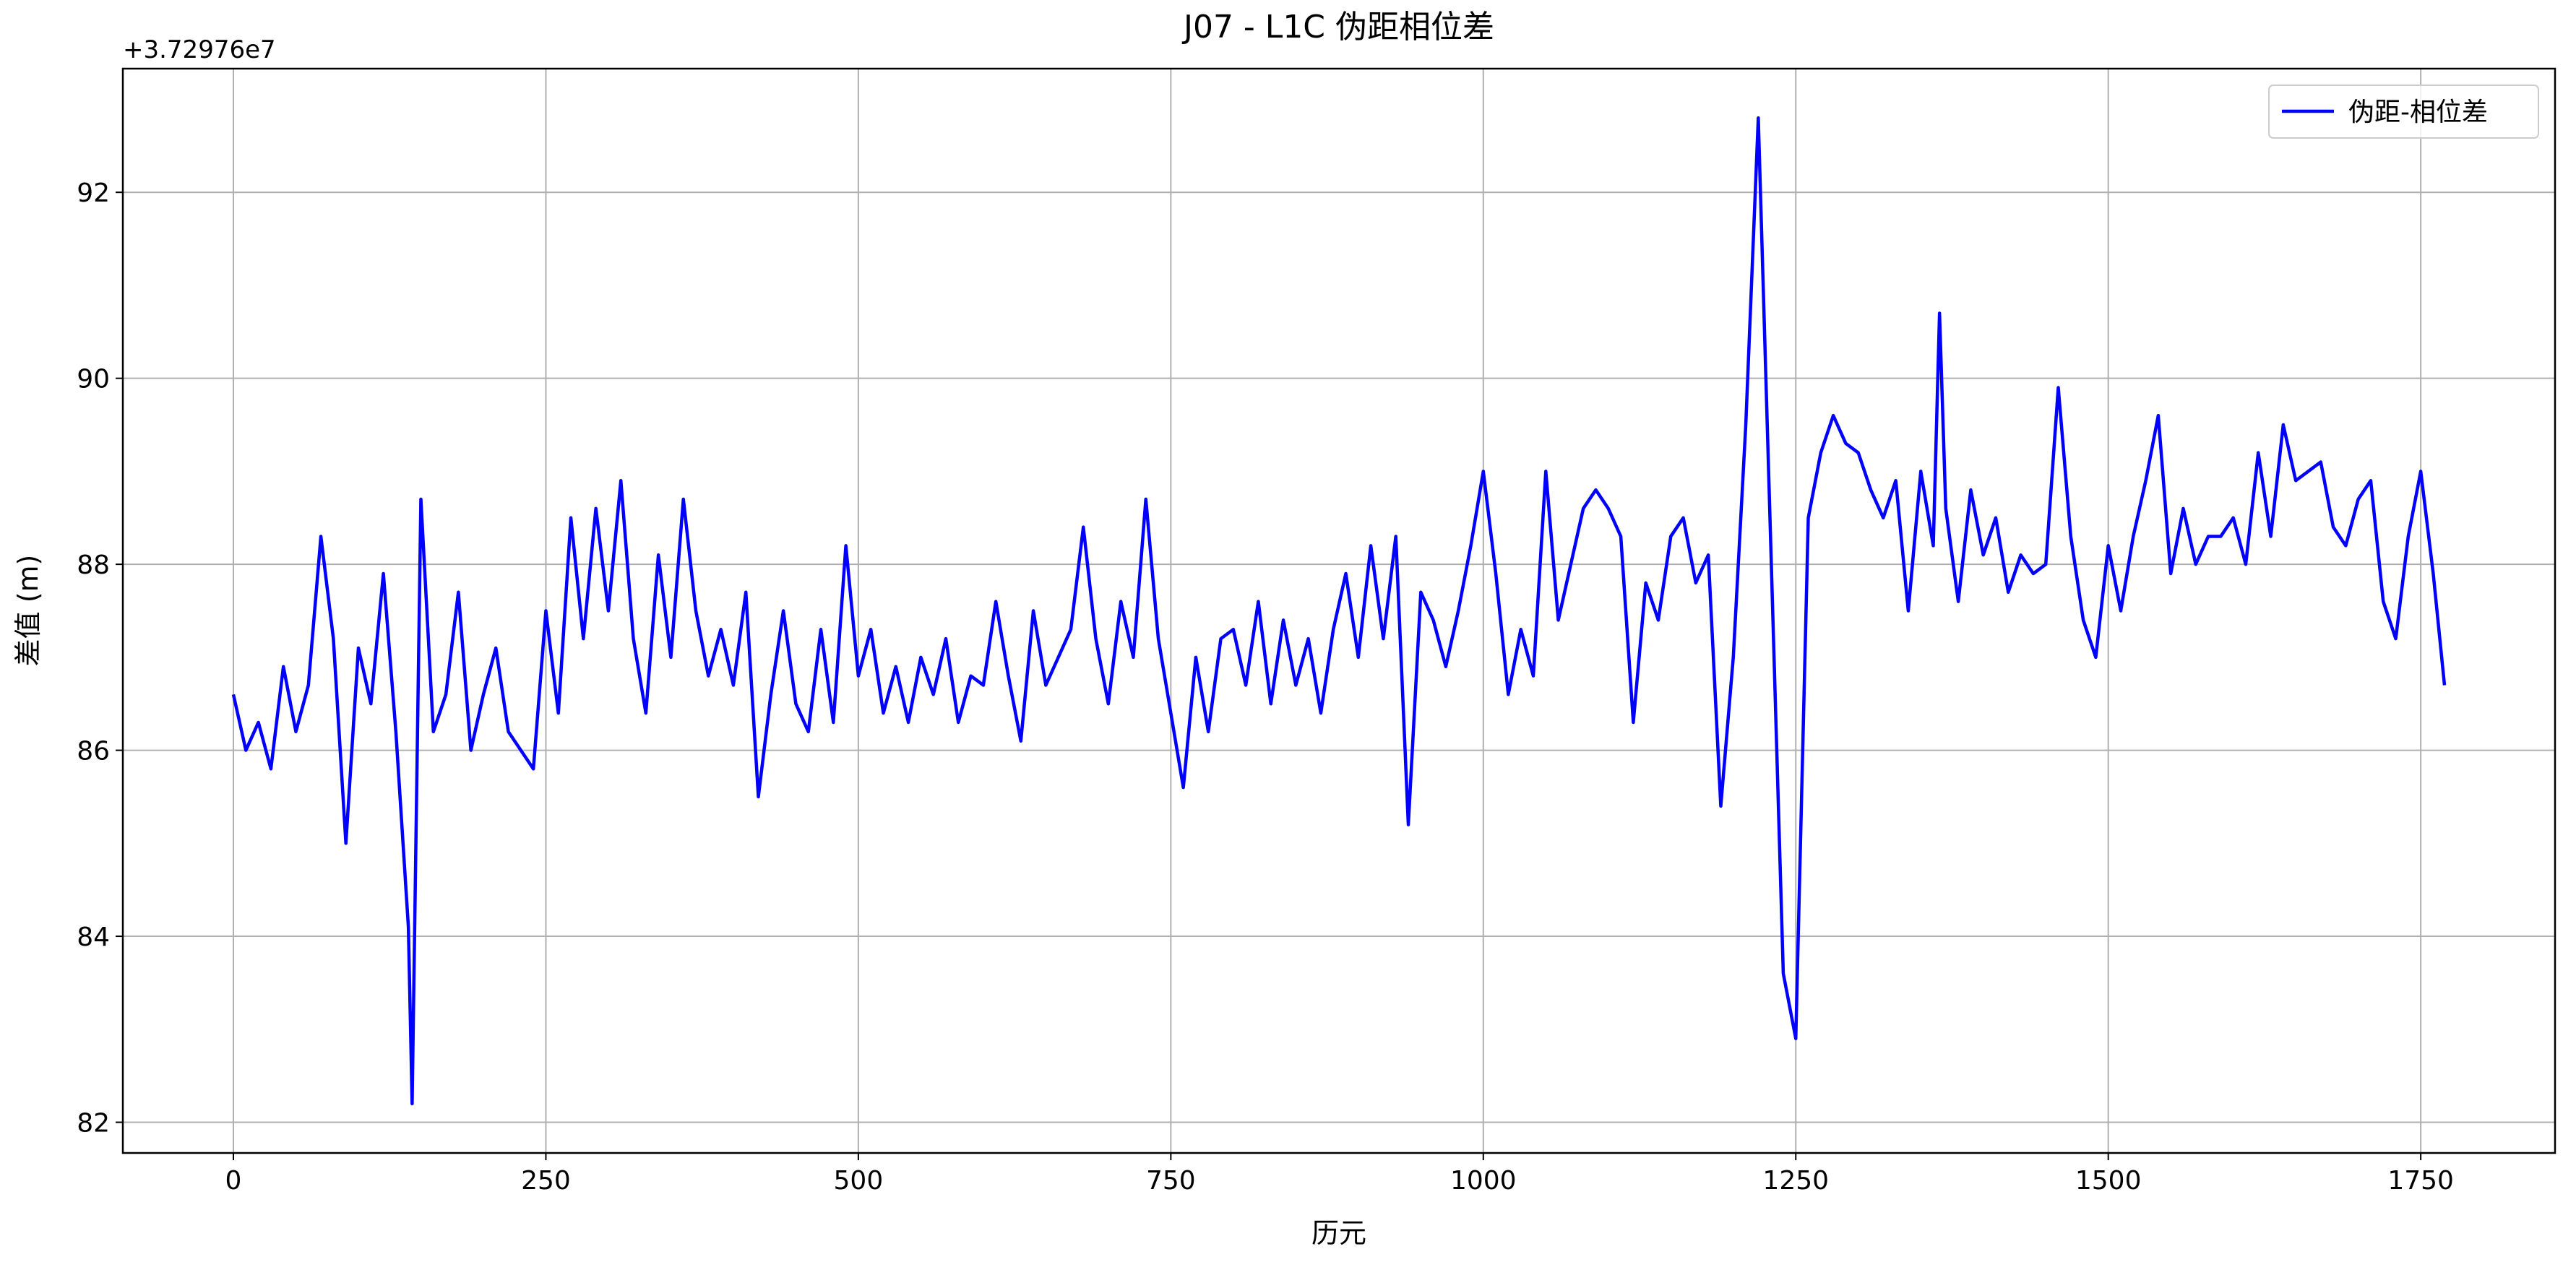 The width and height of the screenshot is (2576, 1270). Describe the element at coordinates (93, 751) in the screenshot. I see `y-tick-label: 86` at that location.